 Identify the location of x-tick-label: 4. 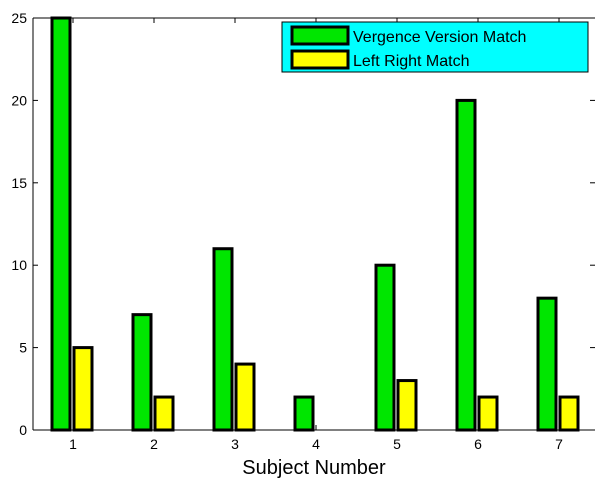
(316, 444).